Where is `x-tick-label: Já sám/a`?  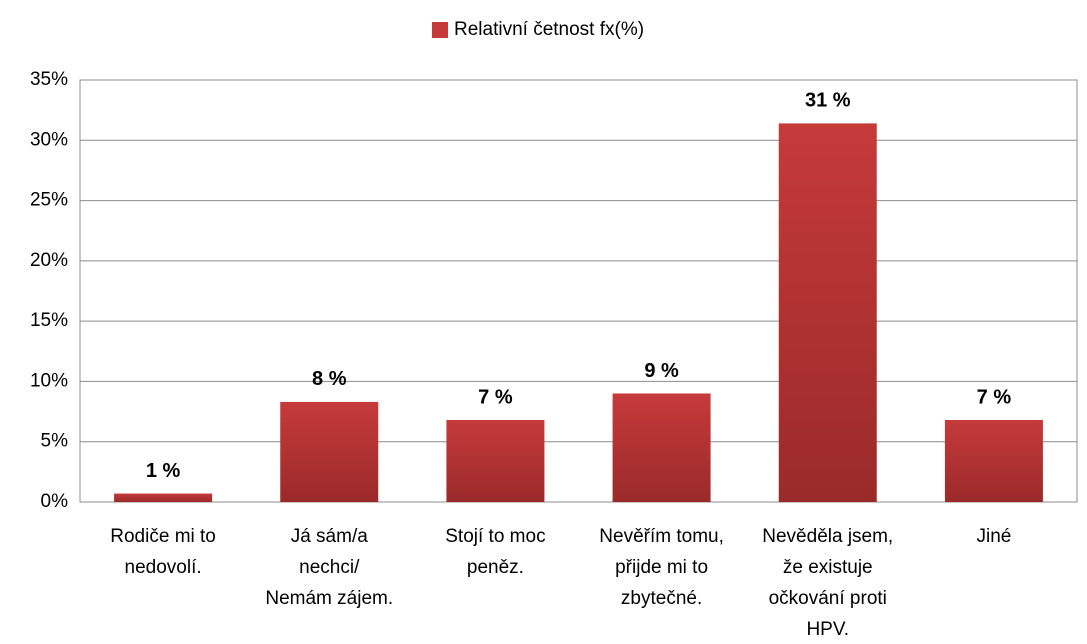
x-tick-label: Já sám/a is located at coordinates (330, 536).